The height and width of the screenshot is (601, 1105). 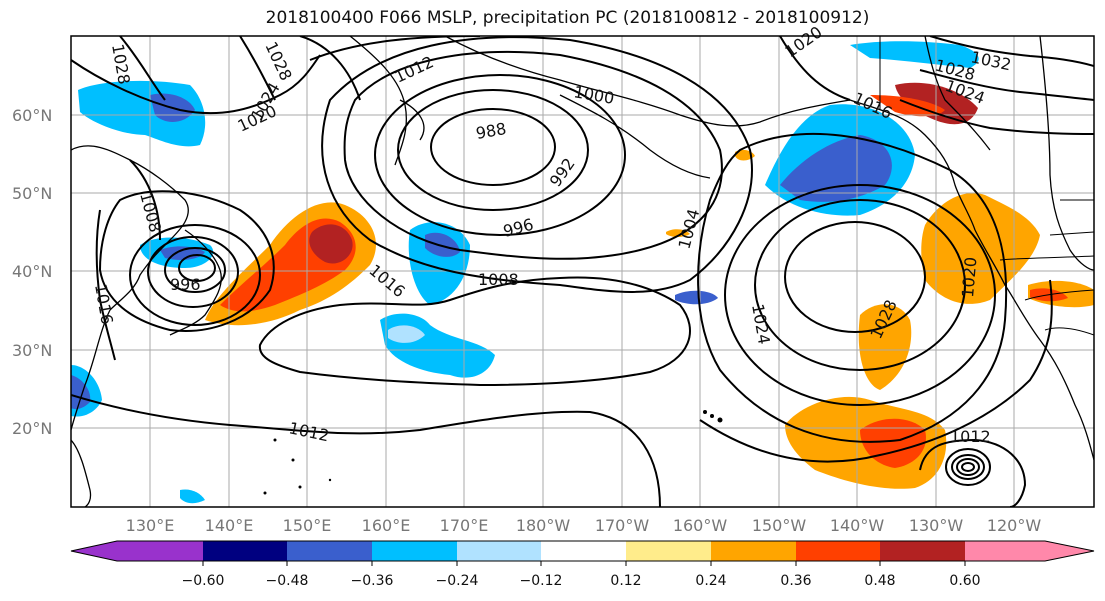 I want to click on colorbar-extend-high, so click(x=1069, y=551).